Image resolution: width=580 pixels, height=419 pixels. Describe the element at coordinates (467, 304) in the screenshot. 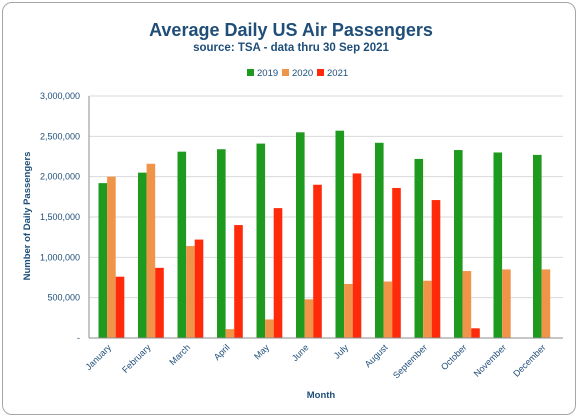

I see `bar-2020-october` at that location.